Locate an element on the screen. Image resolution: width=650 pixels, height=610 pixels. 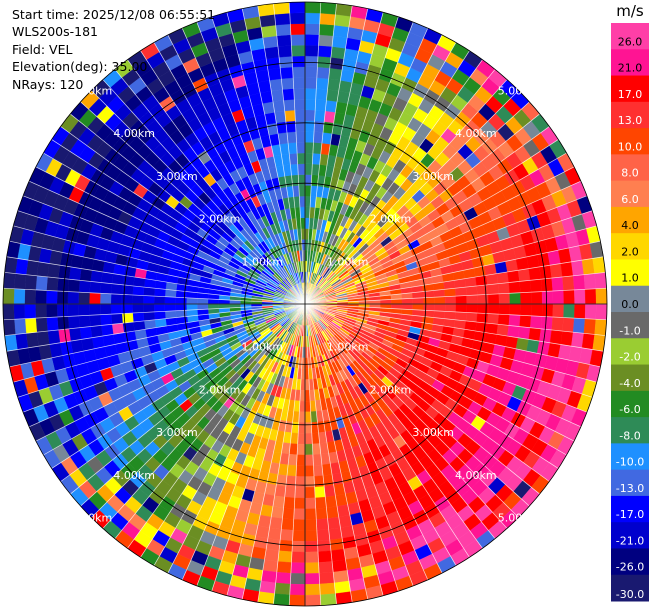
colorbar-tick-label: 0.0 is located at coordinates (630, 304).